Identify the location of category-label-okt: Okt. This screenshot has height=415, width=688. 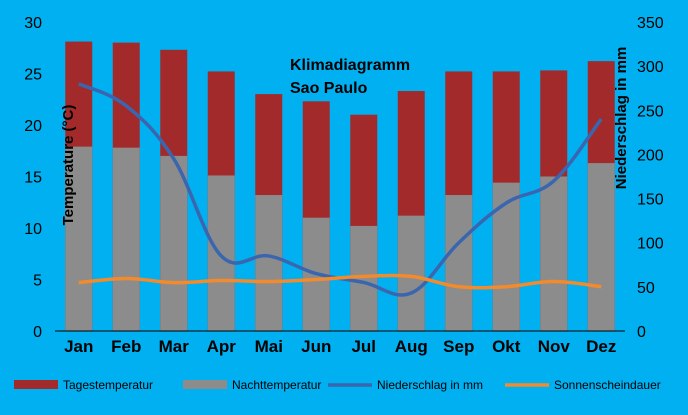
(506, 346).